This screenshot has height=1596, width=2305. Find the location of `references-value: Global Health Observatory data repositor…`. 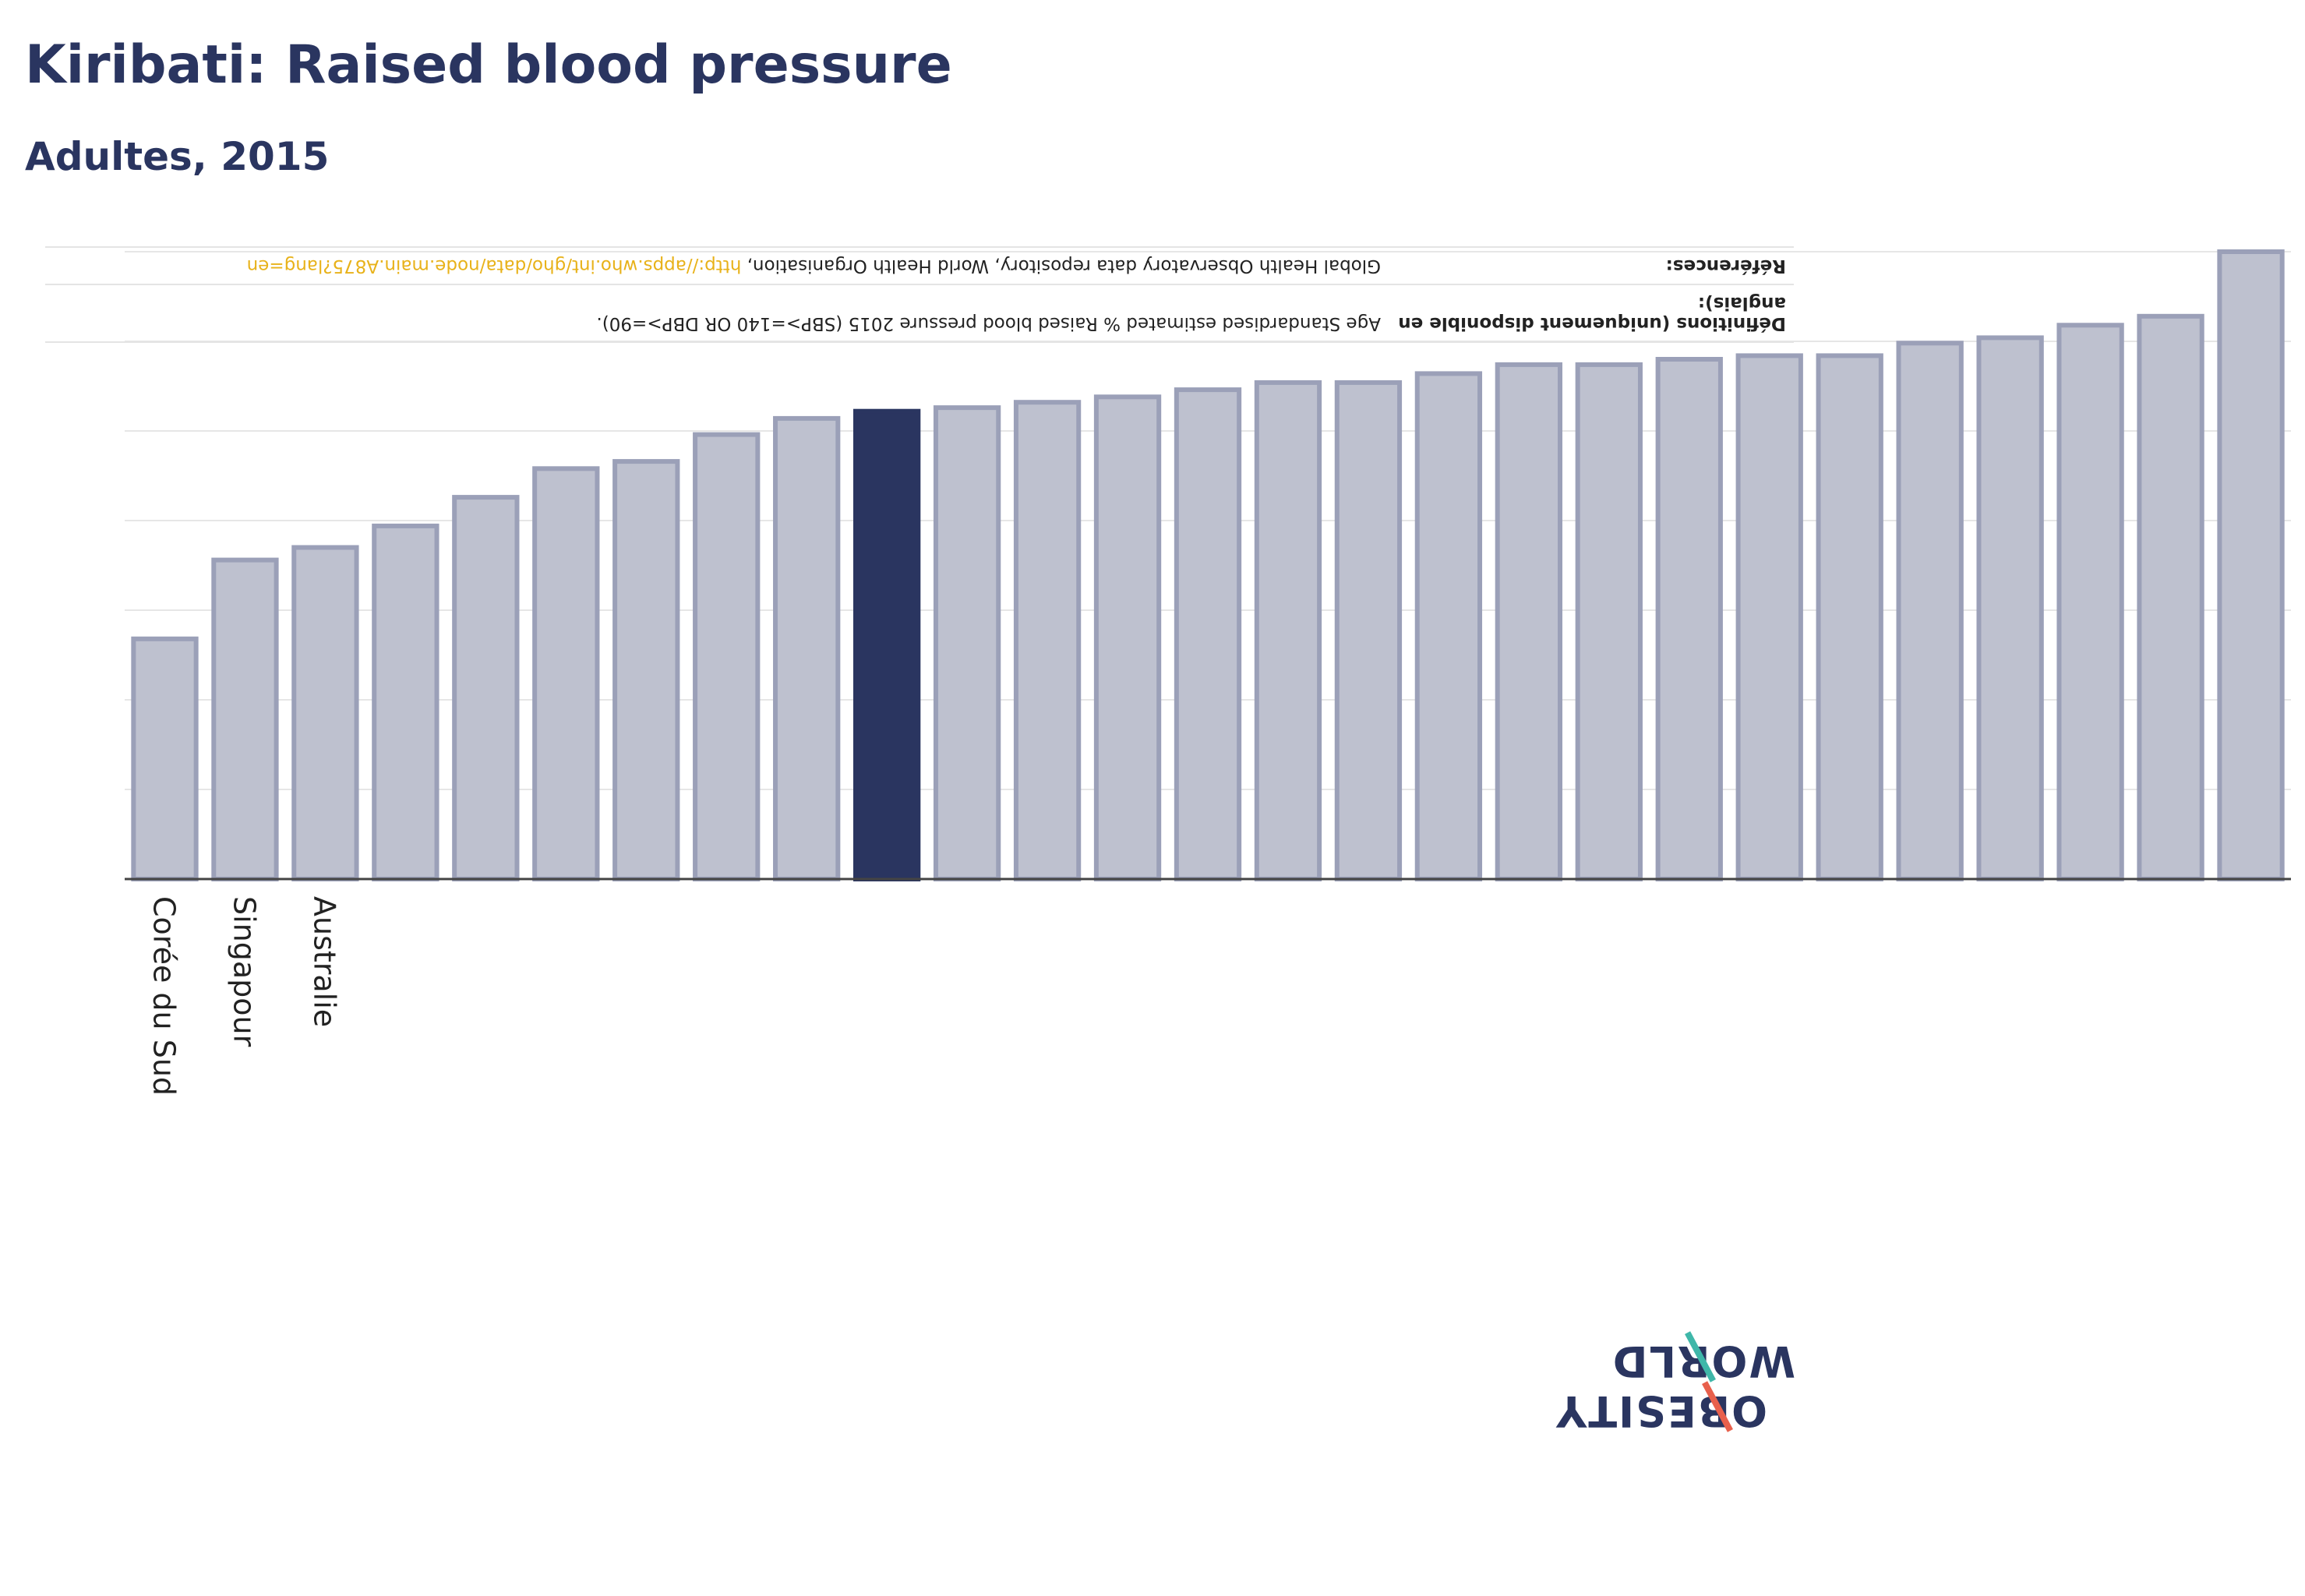

references-value: Global Health Observatory data repositor… is located at coordinates (717, 266).